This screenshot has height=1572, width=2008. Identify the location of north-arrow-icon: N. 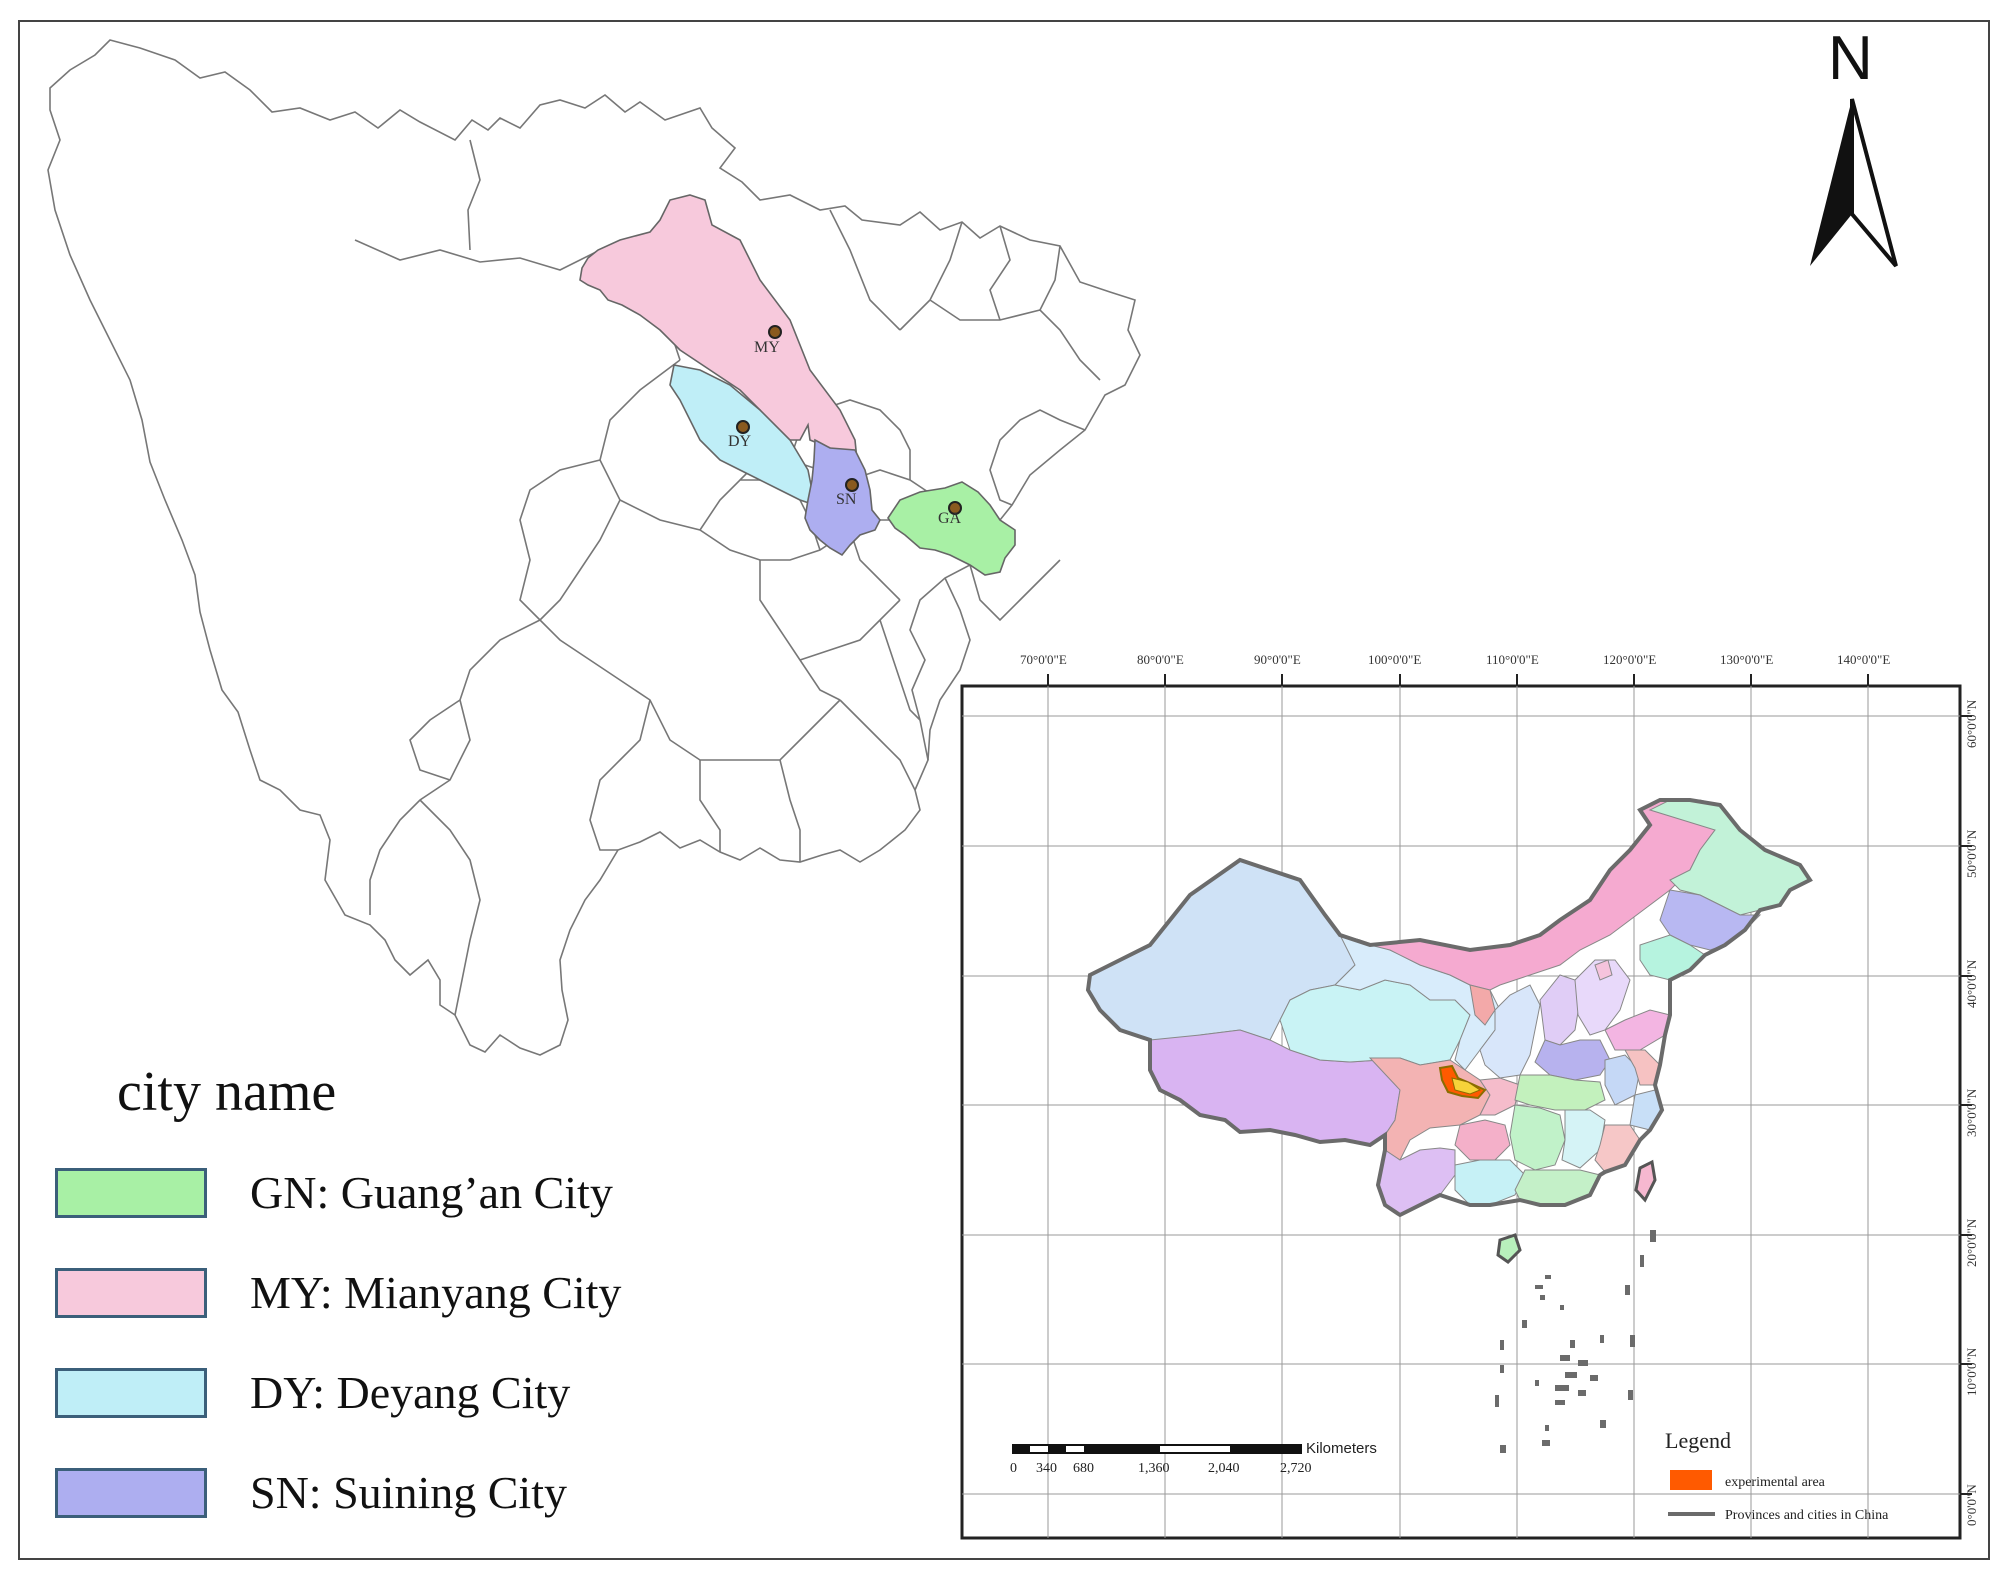
(1854, 146).